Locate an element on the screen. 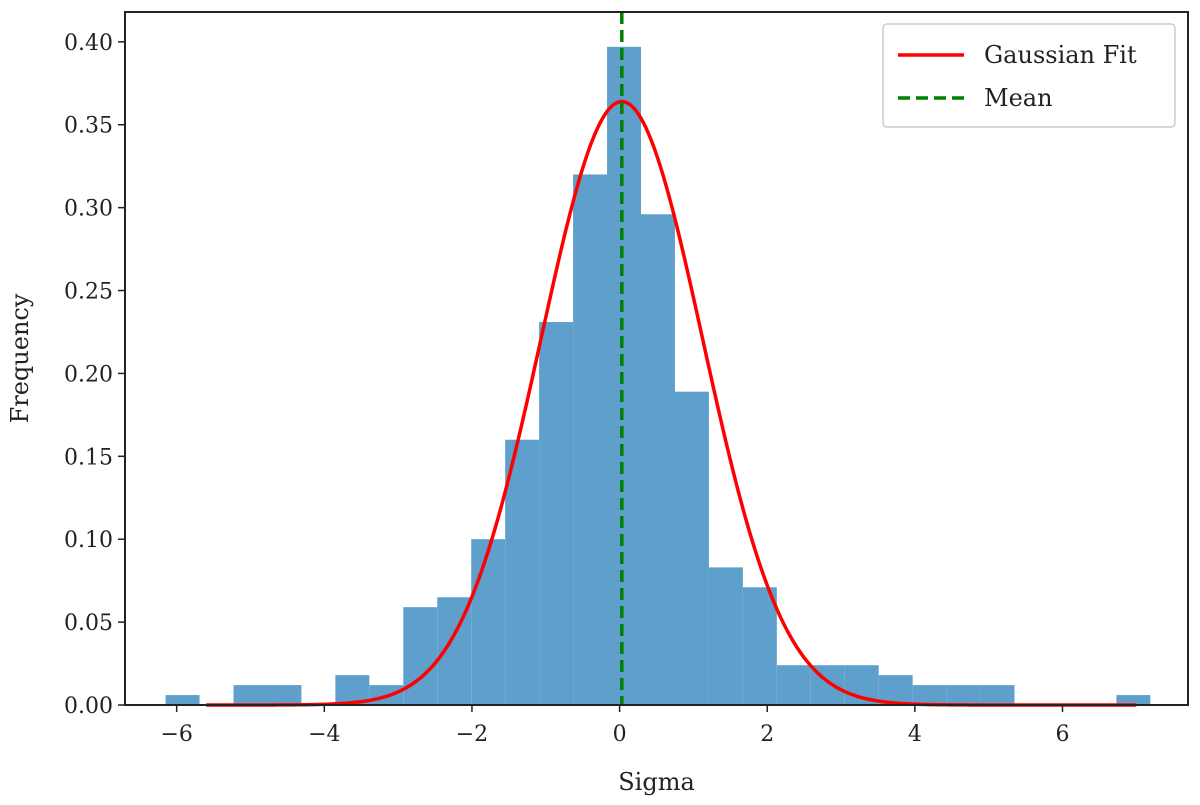  legend: Gaussian Fit Mean is located at coordinates (1029, 75).